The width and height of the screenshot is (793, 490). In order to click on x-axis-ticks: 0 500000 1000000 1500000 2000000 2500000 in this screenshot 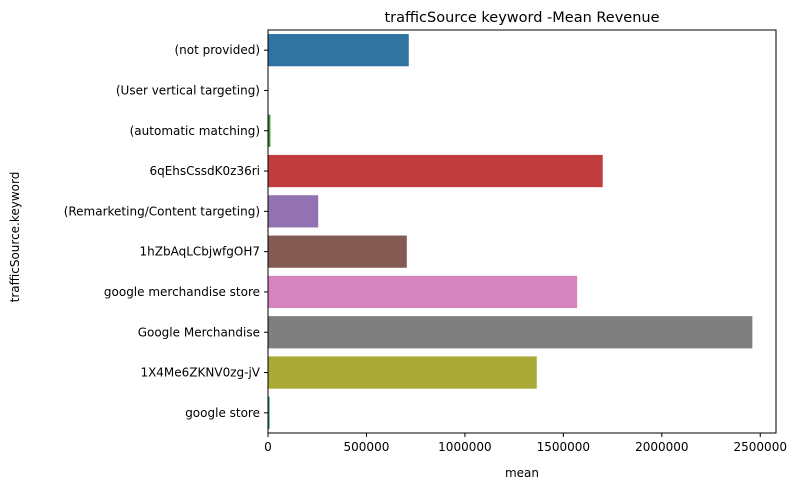, I will do `click(525, 443)`.